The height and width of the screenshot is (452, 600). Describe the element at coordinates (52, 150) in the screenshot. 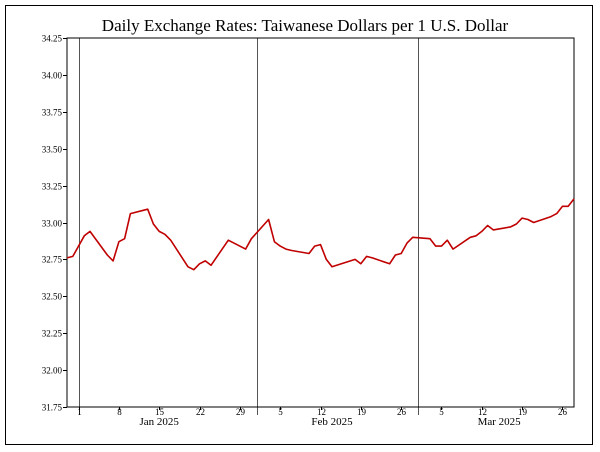

I see `y-tick-label: 33.50` at that location.